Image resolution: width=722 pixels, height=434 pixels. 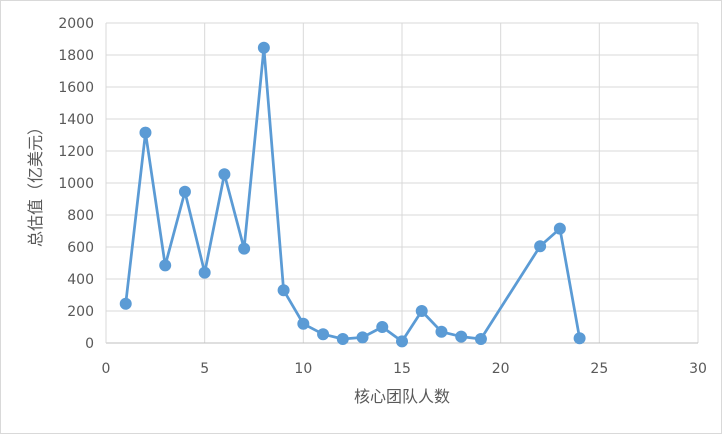 I want to click on y-tick-label: 0, so click(x=89, y=344).